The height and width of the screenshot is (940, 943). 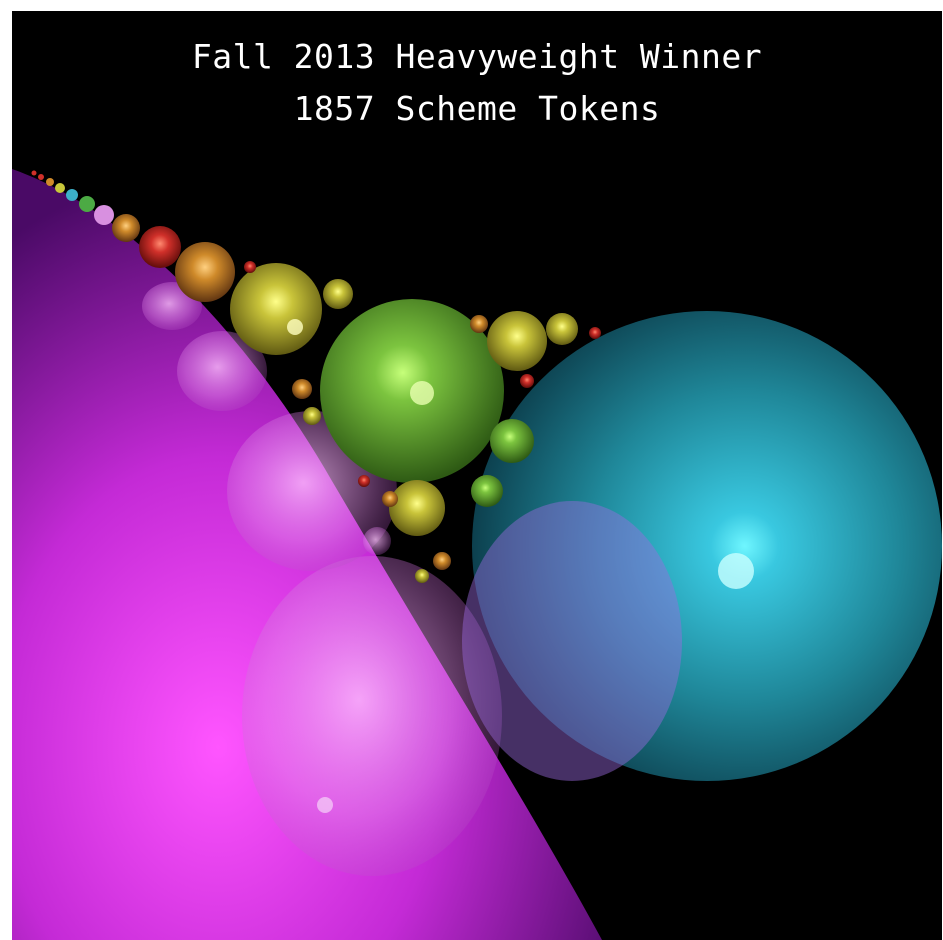 What do you see at coordinates (60, 188) in the screenshot?
I see `yellow-sphere-small` at bounding box center [60, 188].